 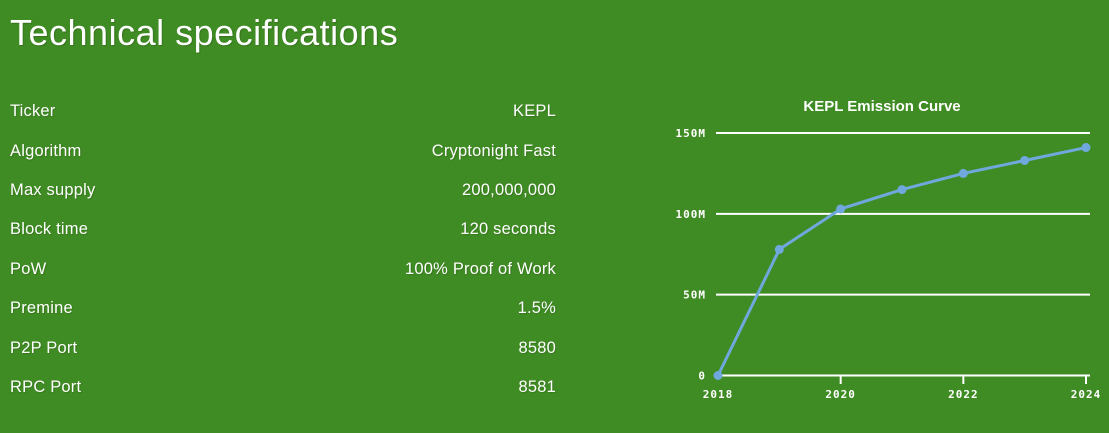 I want to click on x-tick-label: 2020, so click(x=840, y=394).